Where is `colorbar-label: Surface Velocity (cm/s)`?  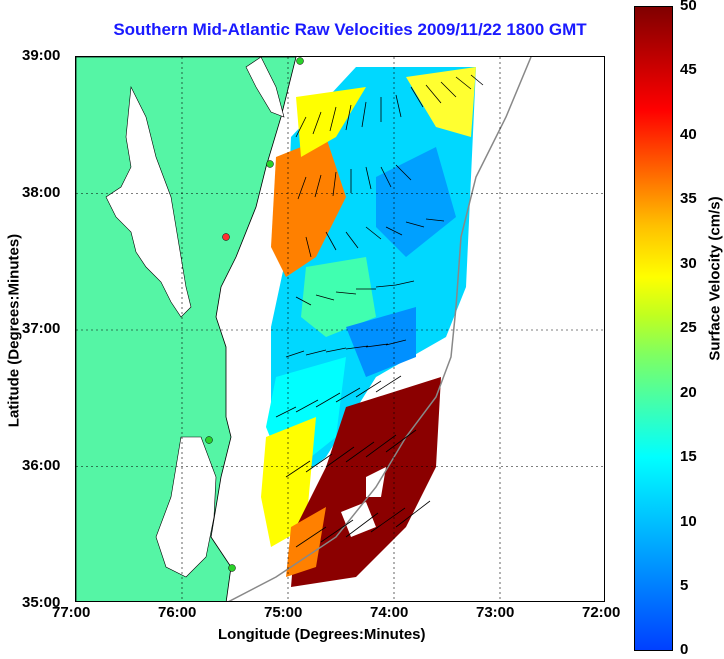 colorbar-label: Surface Velocity (cm/s) is located at coordinates (715, 278).